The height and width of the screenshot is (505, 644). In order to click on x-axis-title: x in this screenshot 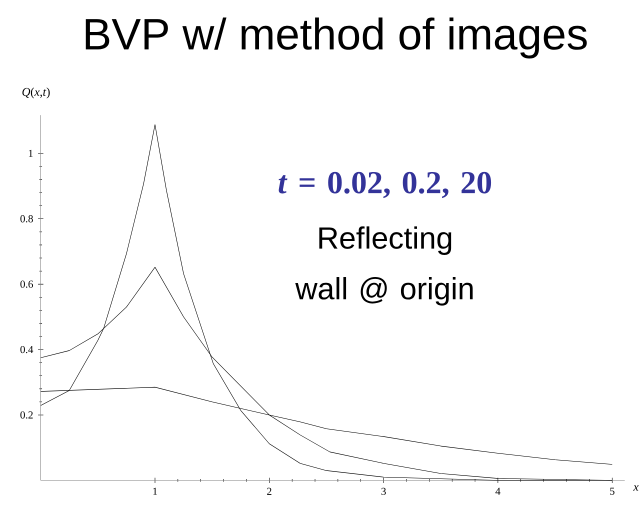, I will do `click(636, 488)`.